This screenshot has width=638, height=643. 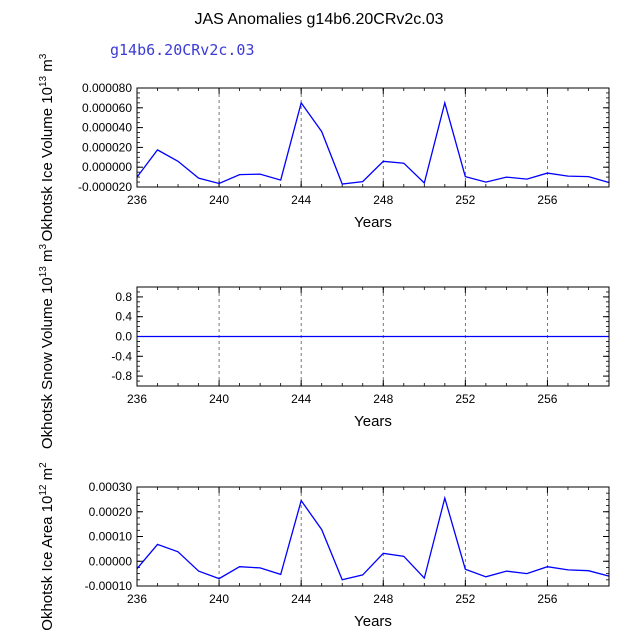 What do you see at coordinates (123, 337) in the screenshot?
I see `y-tick-label: 0.0` at bounding box center [123, 337].